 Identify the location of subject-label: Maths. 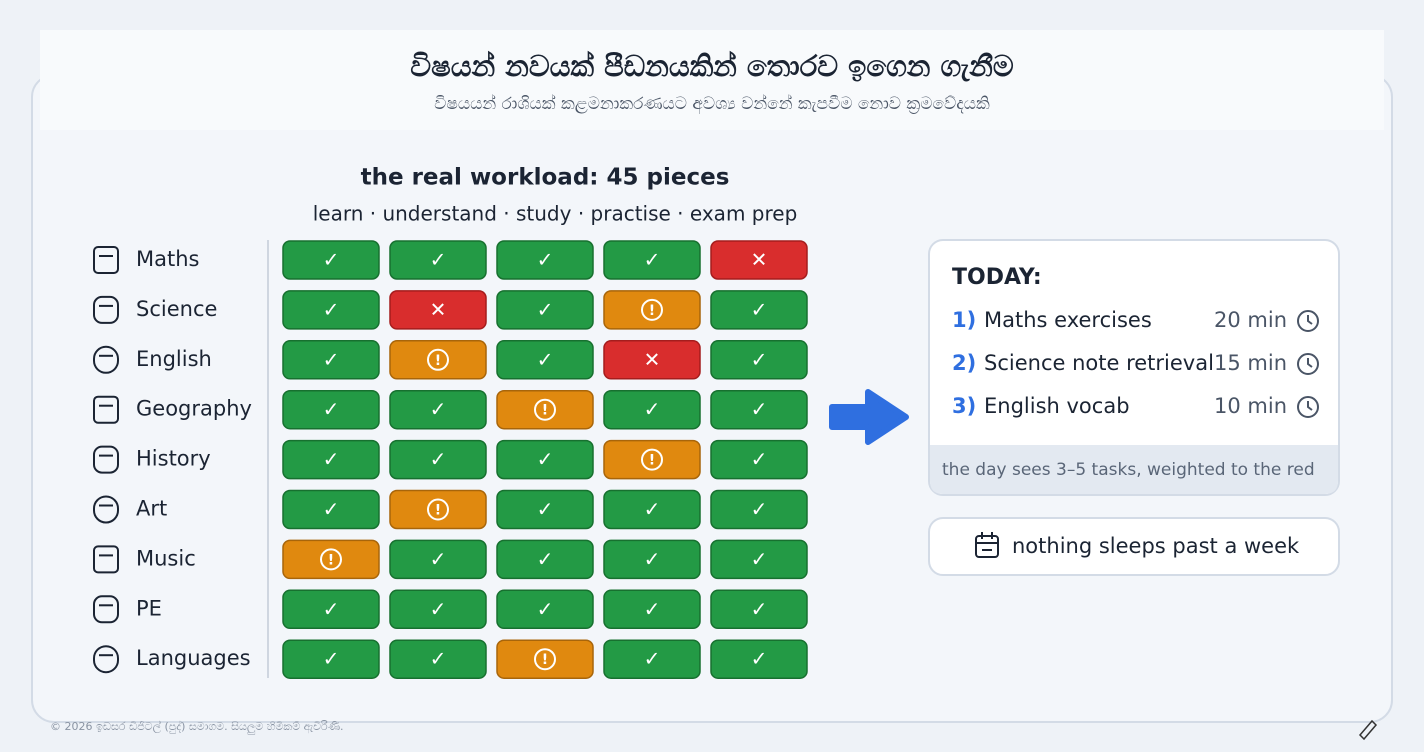
(167, 259).